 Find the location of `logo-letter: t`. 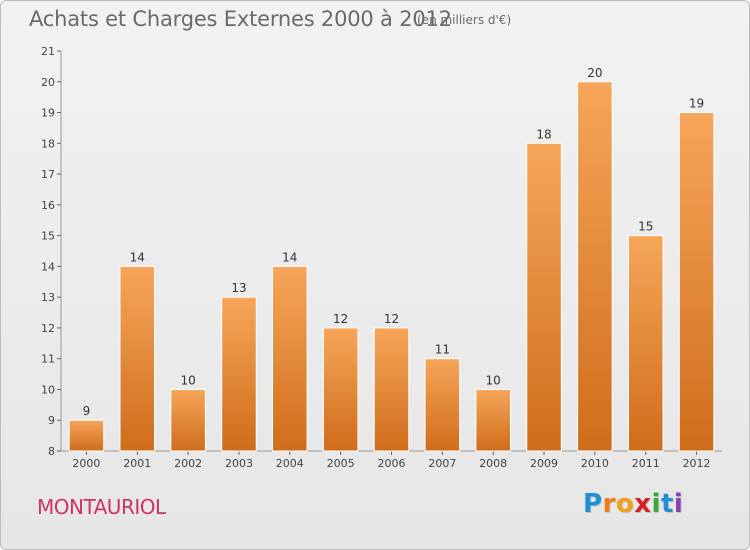

logo-letter: t is located at coordinates (667, 504).